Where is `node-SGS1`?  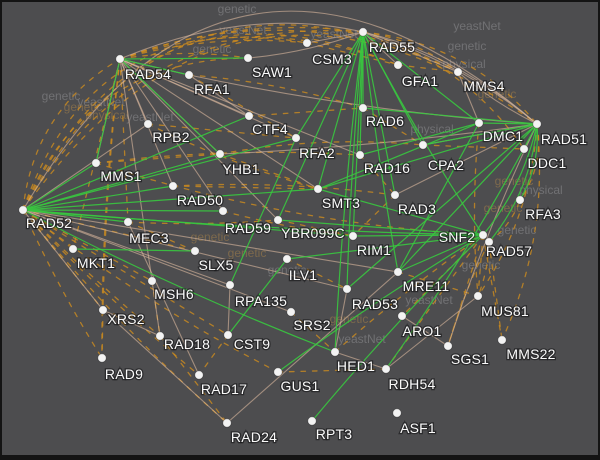
node-SGS1 is located at coordinates (448, 346).